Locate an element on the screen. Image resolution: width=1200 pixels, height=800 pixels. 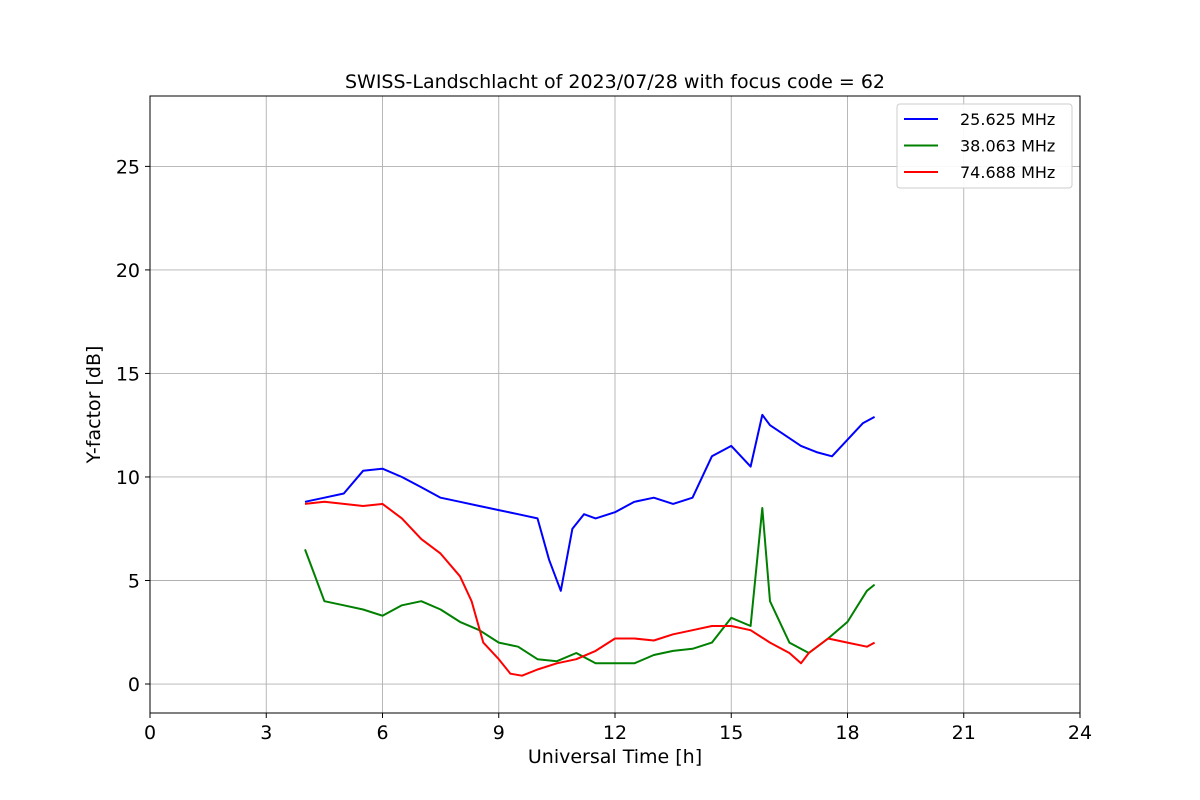
legend-box is located at coordinates (984, 146).